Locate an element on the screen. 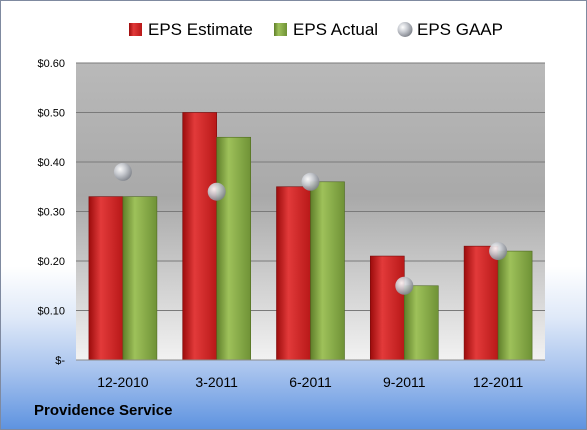  gaap-marker-3-2011 is located at coordinates (216, 191).